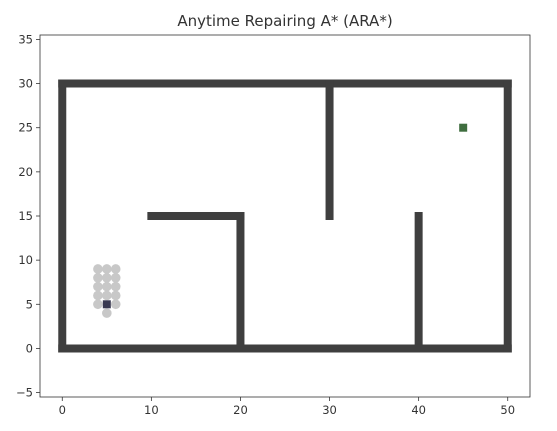 The height and width of the screenshot is (431, 557). I want to click on y-tick-label-30: 30, so click(25, 84).